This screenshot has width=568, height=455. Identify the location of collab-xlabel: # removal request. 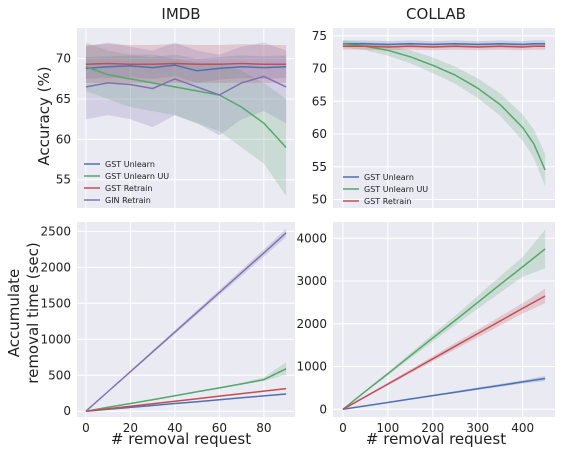
(436, 439).